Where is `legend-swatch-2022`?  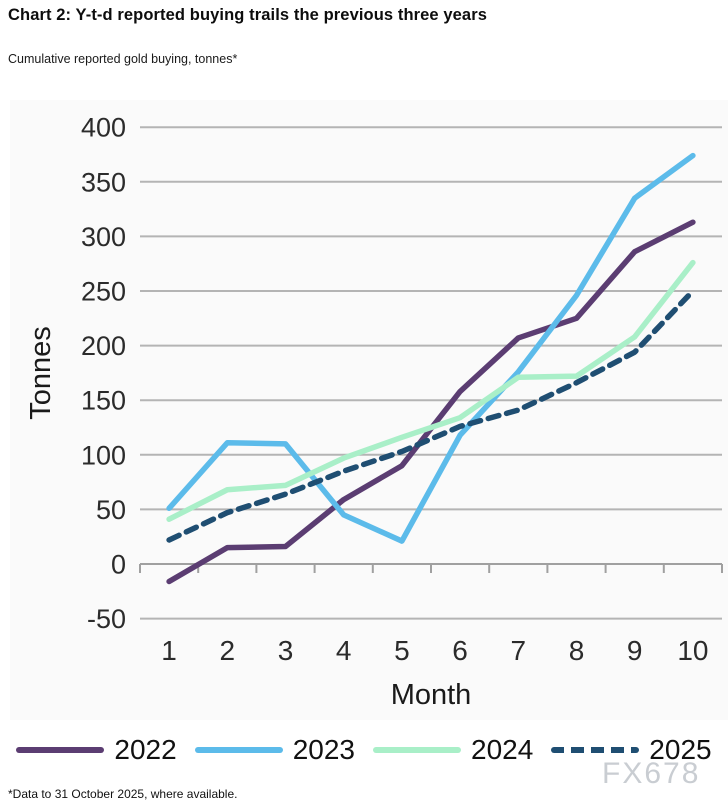
legend-swatch-2022 is located at coordinates (60, 750).